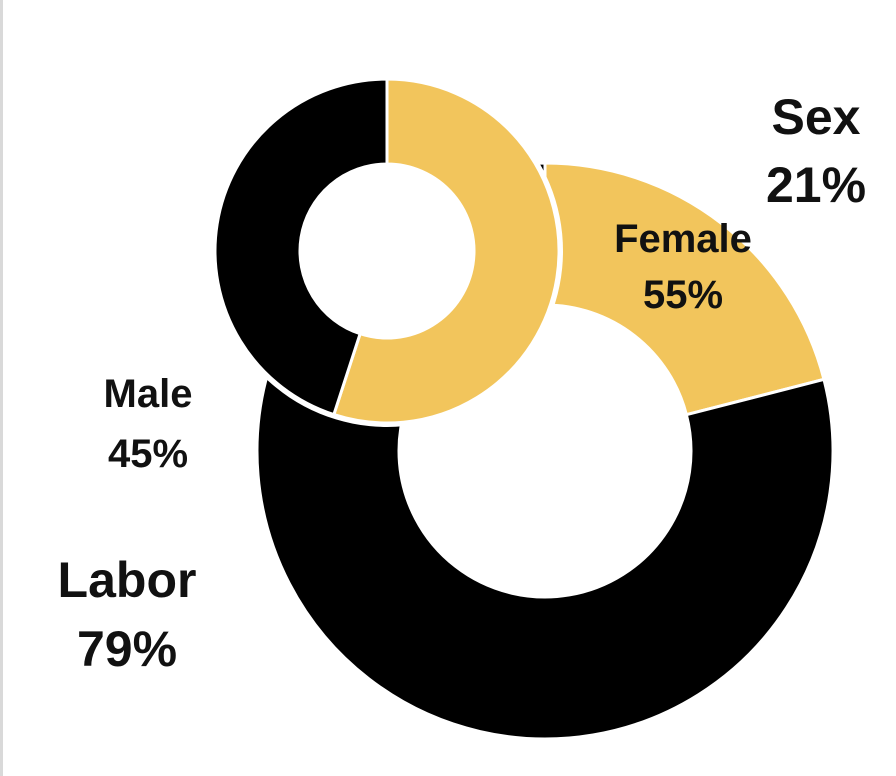  I want to click on left-edge-divider, so click(1, 388).